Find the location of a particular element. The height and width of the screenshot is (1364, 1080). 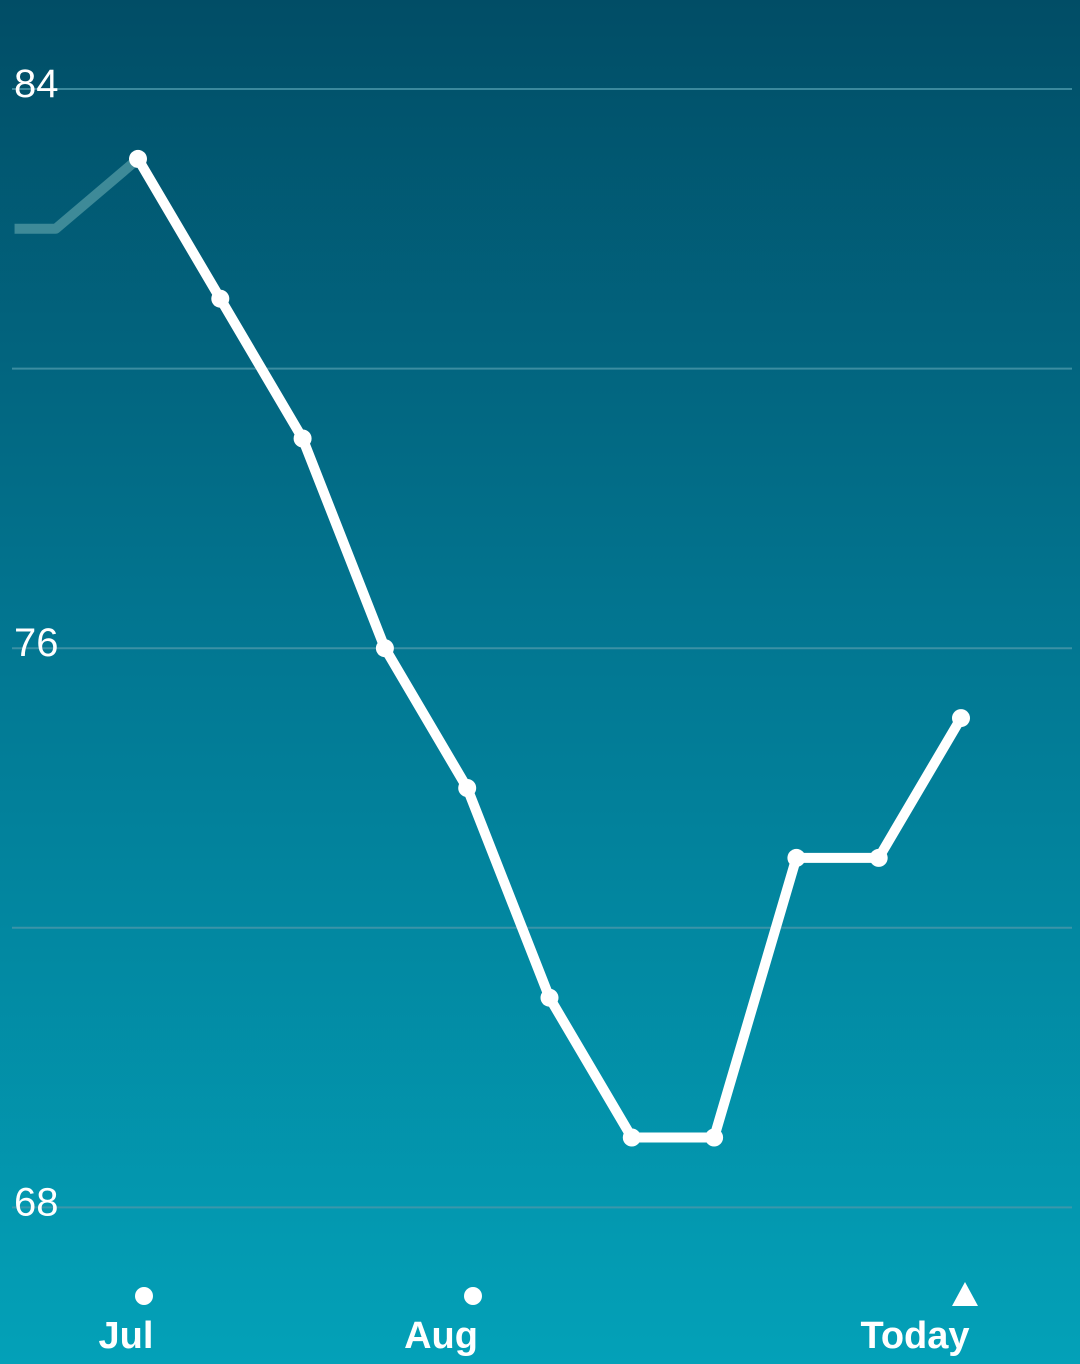

x-tick-label-jul: Jul is located at coordinates (126, 1336).